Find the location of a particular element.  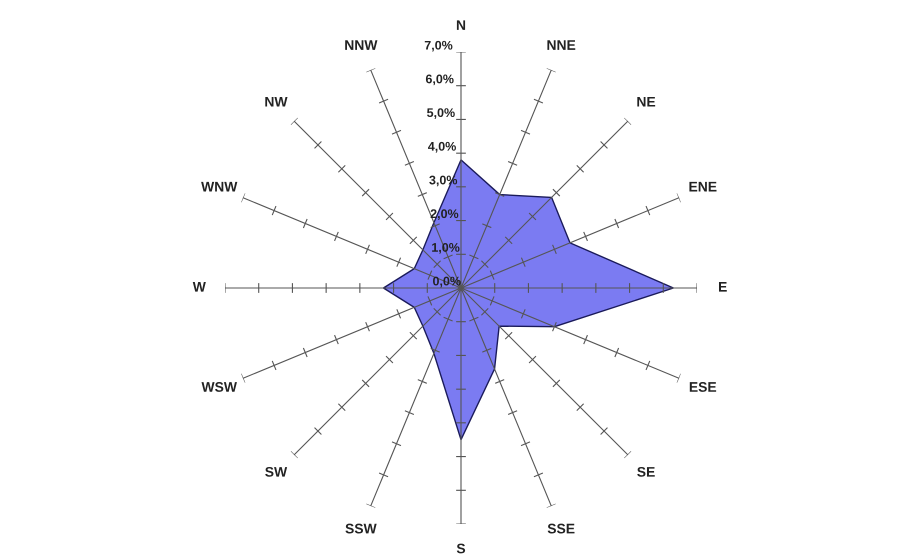

spoke-label: NE is located at coordinates (646, 101).